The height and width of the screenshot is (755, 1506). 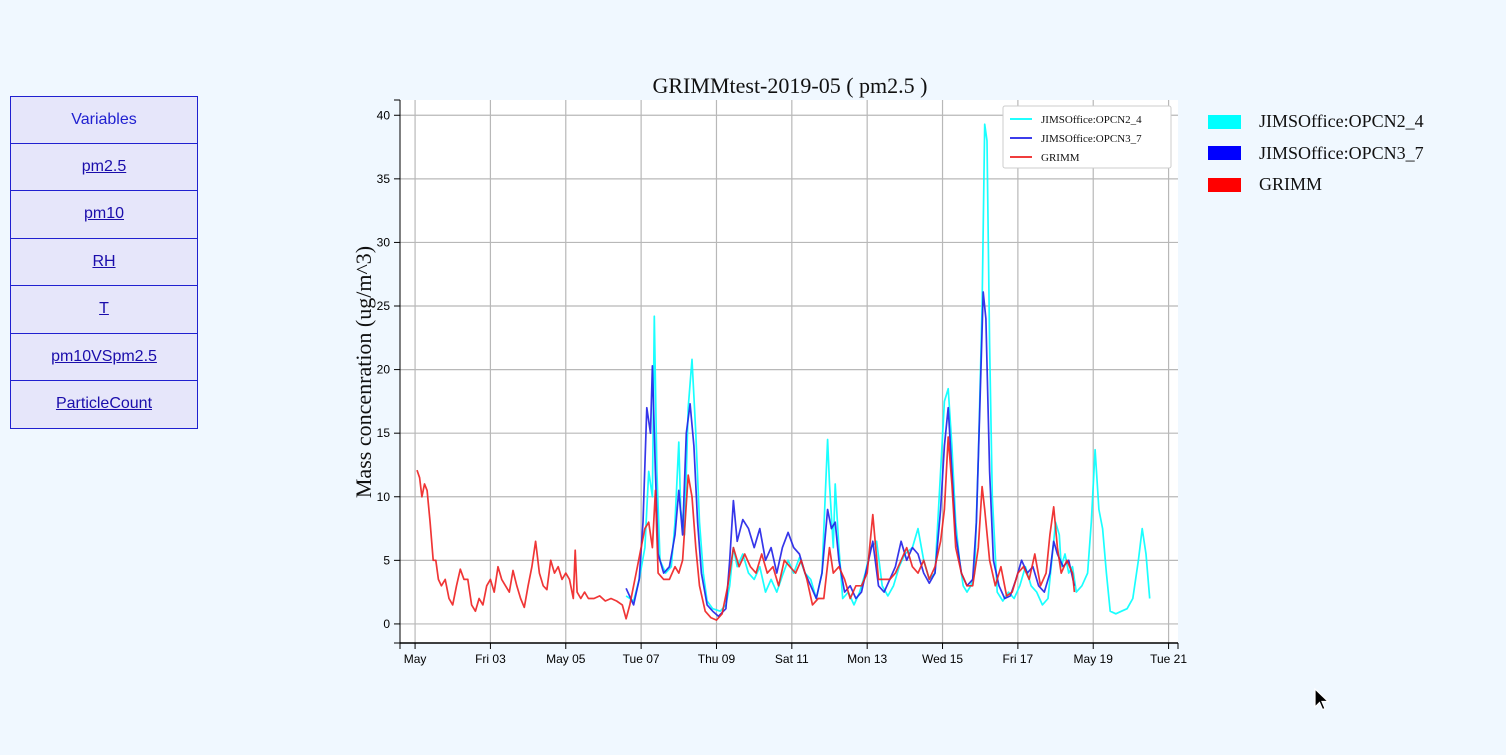 What do you see at coordinates (566, 659) in the screenshot?
I see `x-tick-label: May 05` at bounding box center [566, 659].